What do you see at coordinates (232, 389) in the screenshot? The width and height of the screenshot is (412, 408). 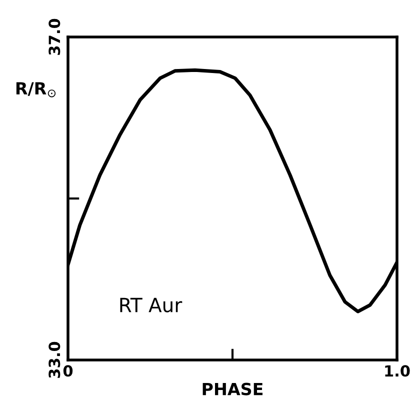 I see `x-axis-title: PHASE` at bounding box center [232, 389].